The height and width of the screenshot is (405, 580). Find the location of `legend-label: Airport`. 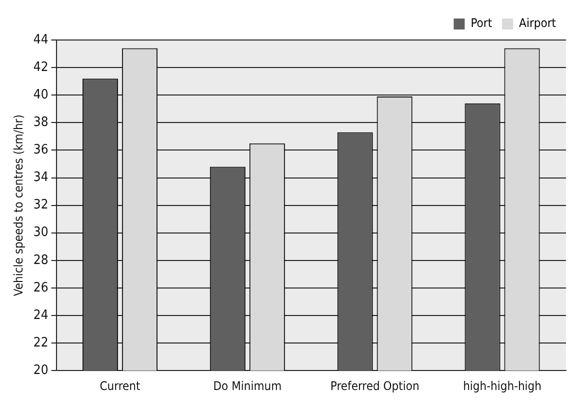

legend-label: Airport is located at coordinates (537, 23).